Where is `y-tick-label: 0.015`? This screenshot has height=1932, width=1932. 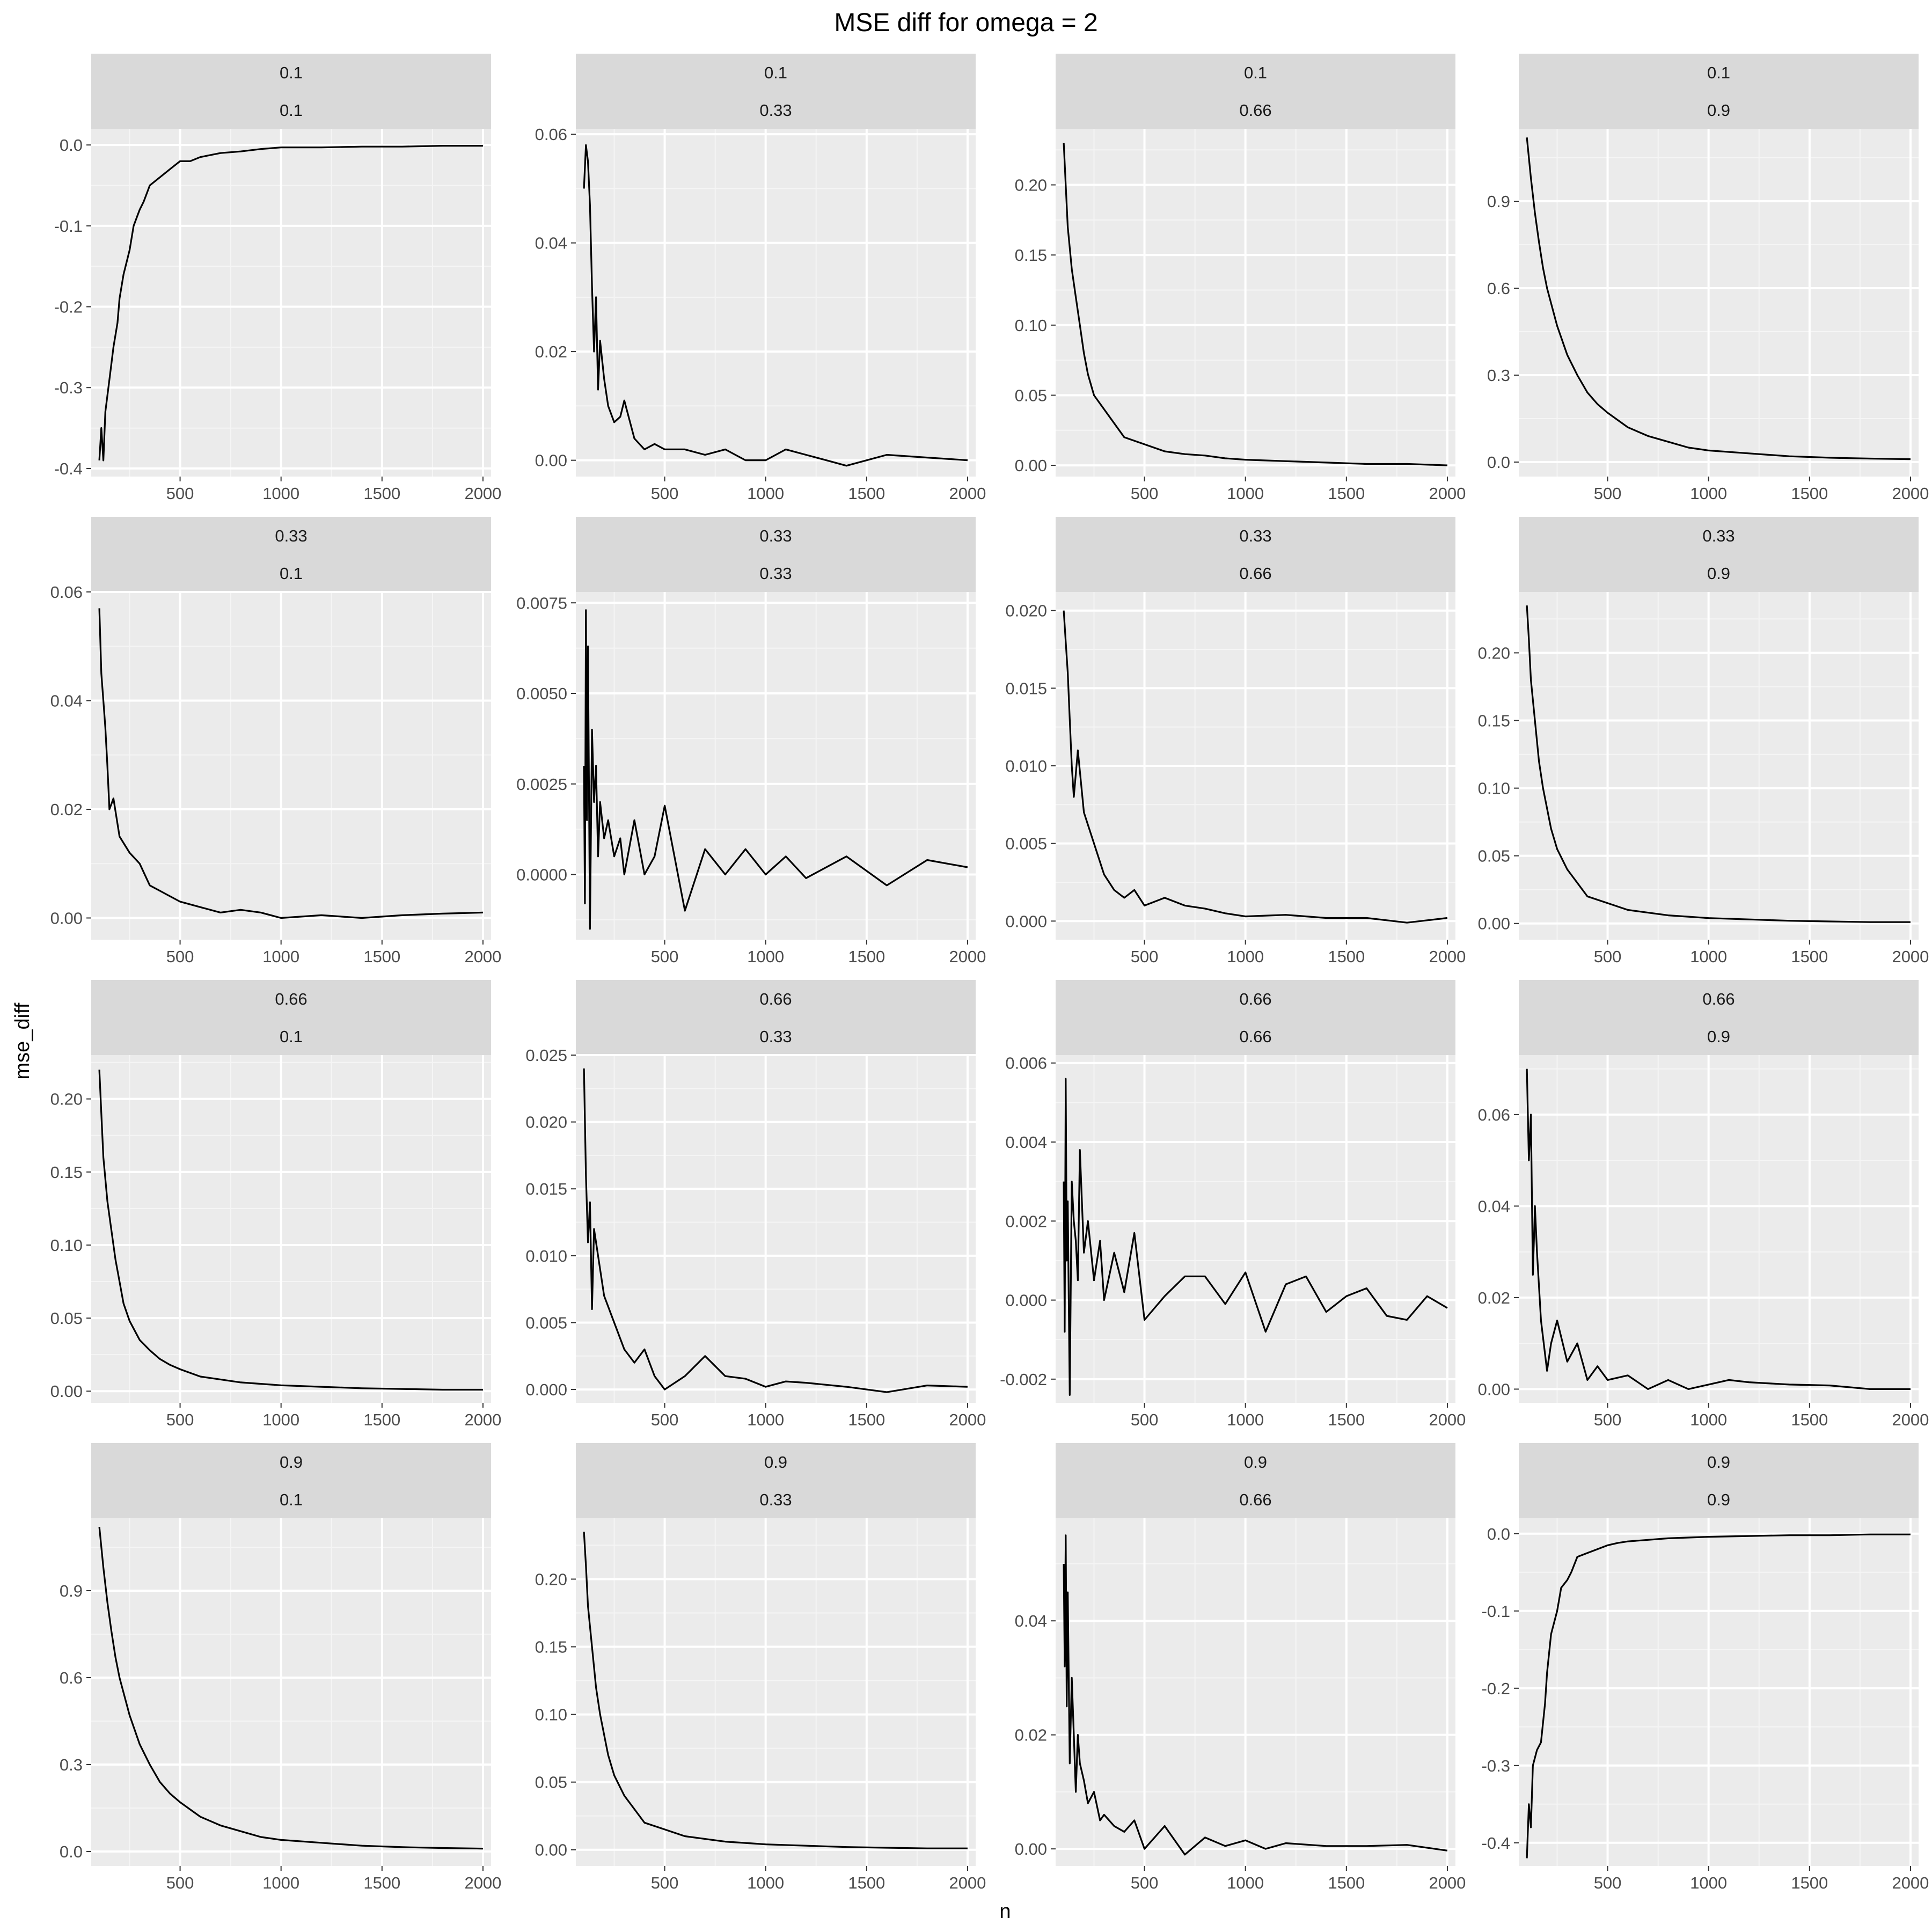 y-tick-label: 0.015 is located at coordinates (1026, 688).